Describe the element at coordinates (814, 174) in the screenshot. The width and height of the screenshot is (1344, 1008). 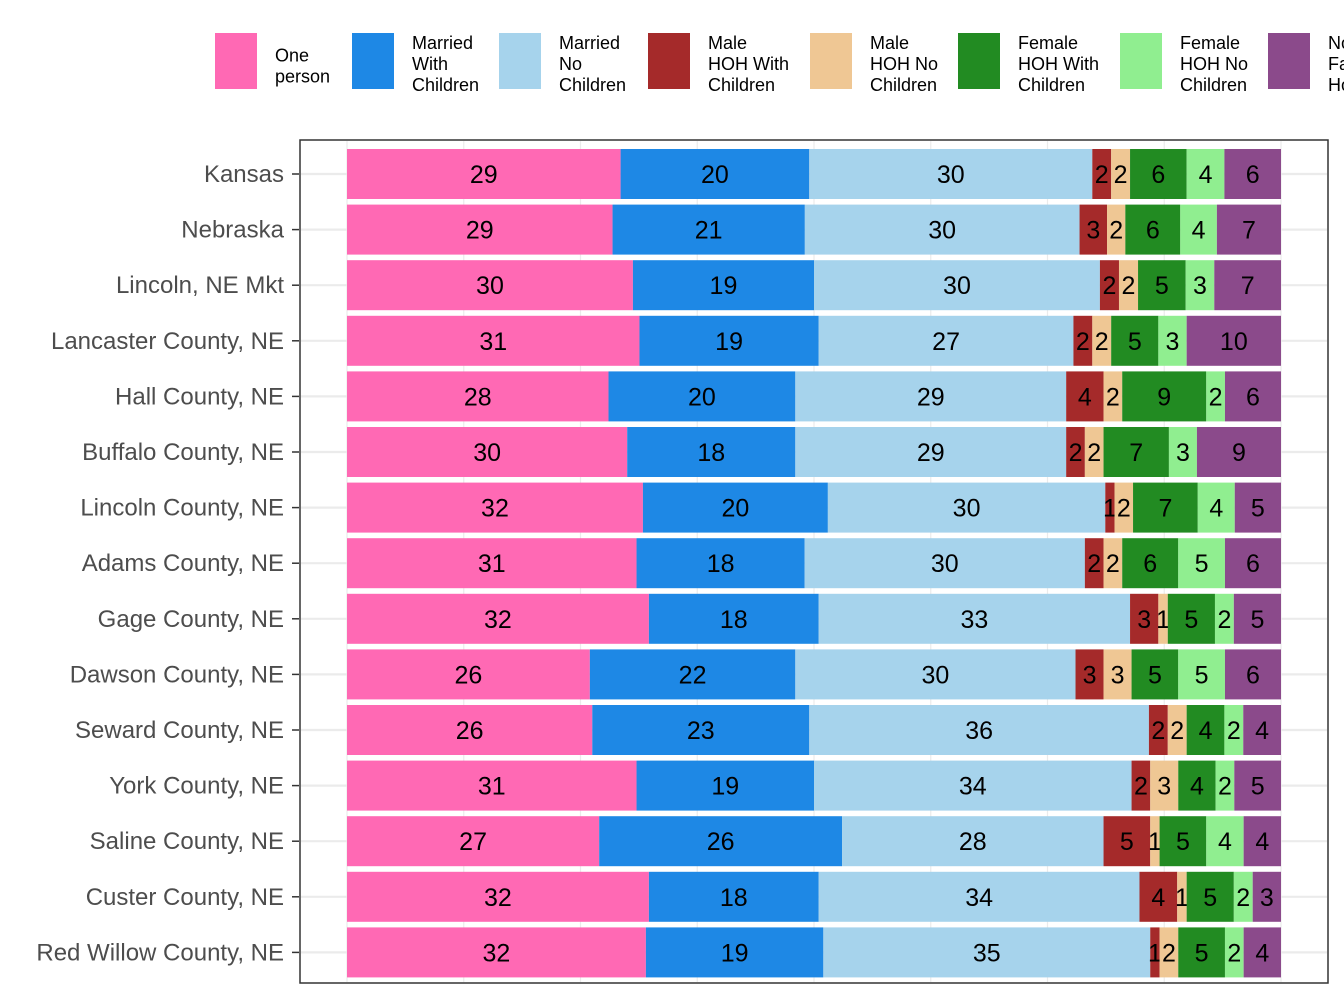
I see `bar-row-kansas: 29 20 30 2 2 6 4 6` at that location.